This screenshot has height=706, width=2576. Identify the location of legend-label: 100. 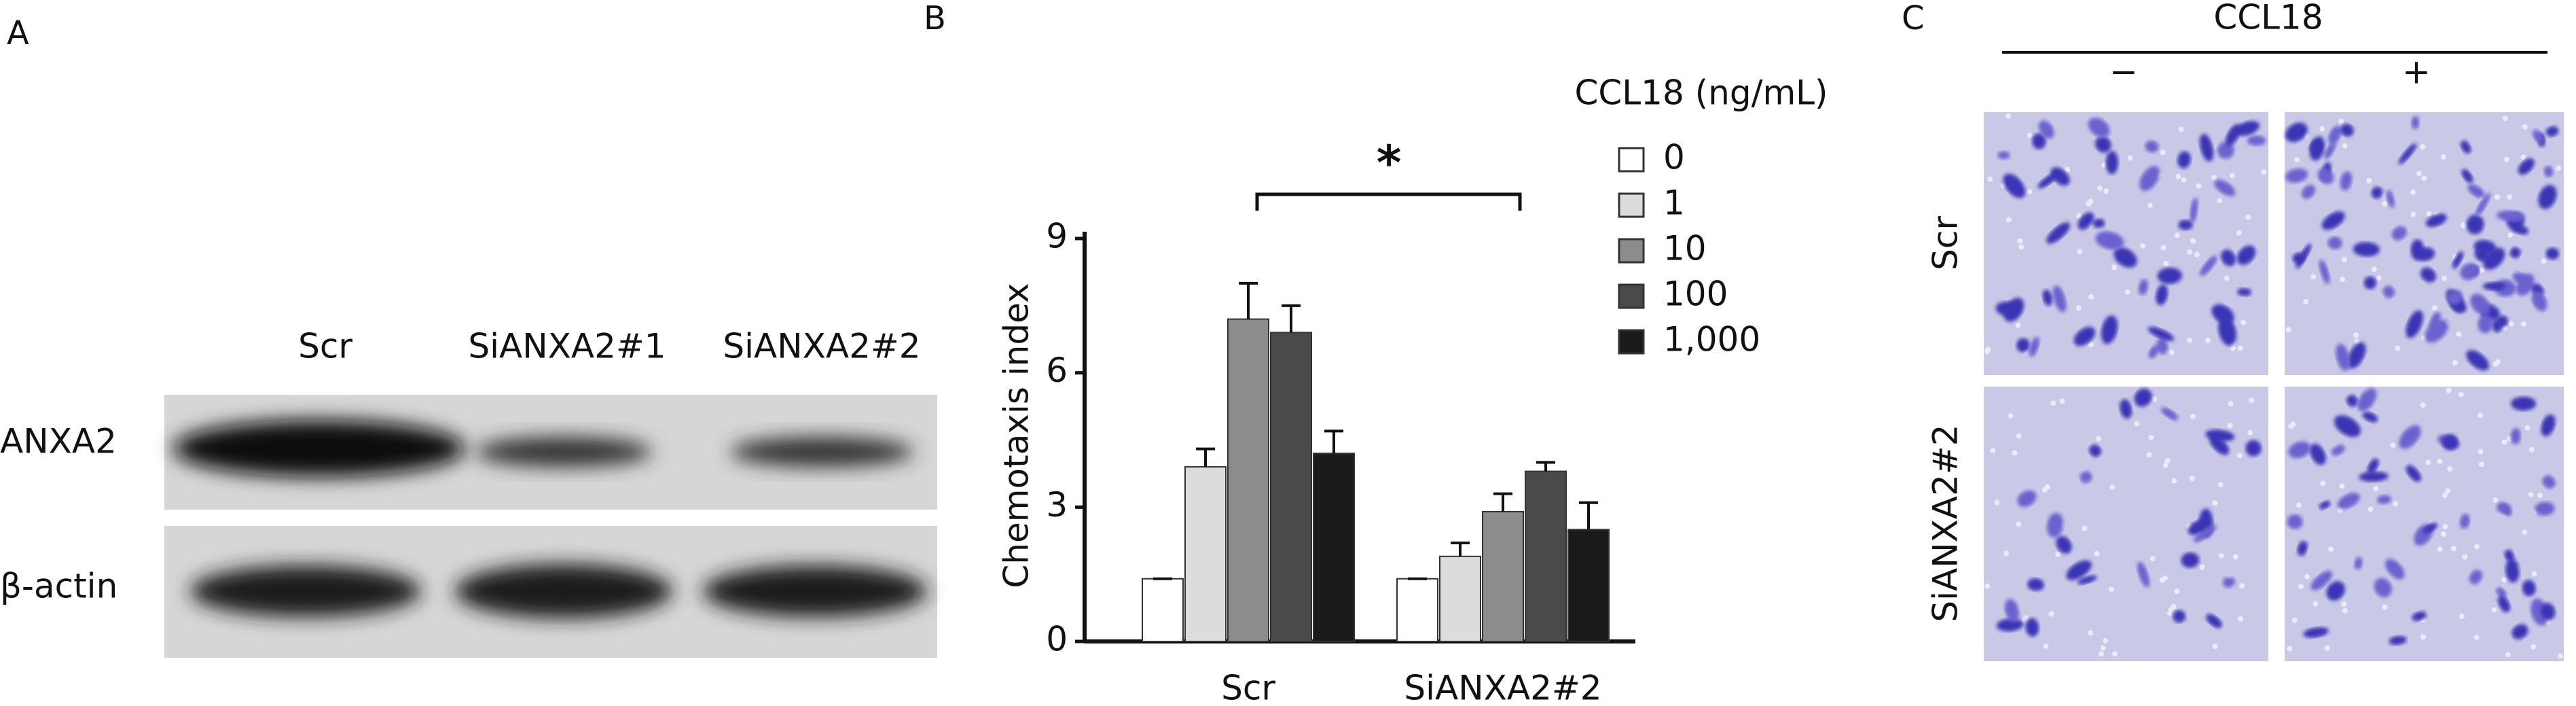
(1695, 294).